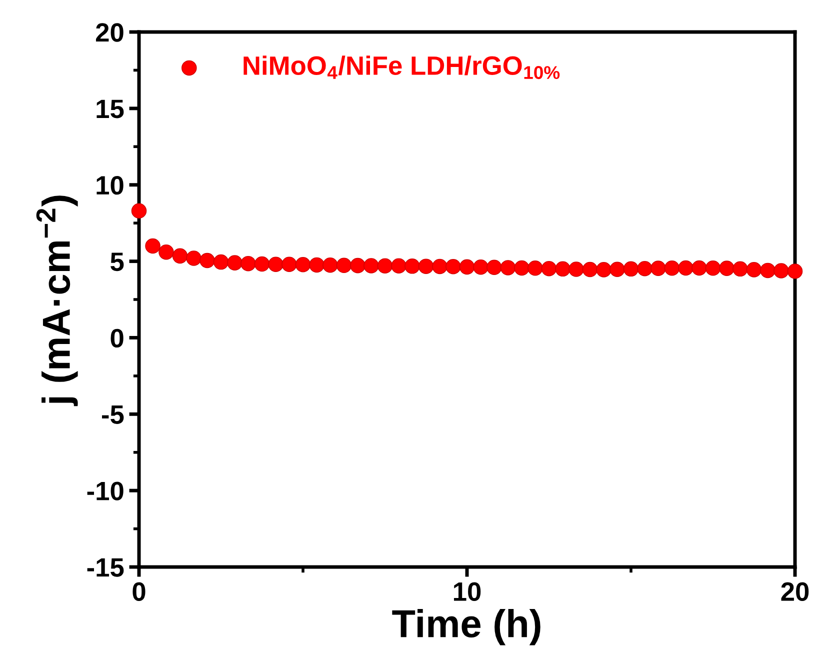  Describe the element at coordinates (113, 415) in the screenshot. I see `y-tick-label: -5` at that location.